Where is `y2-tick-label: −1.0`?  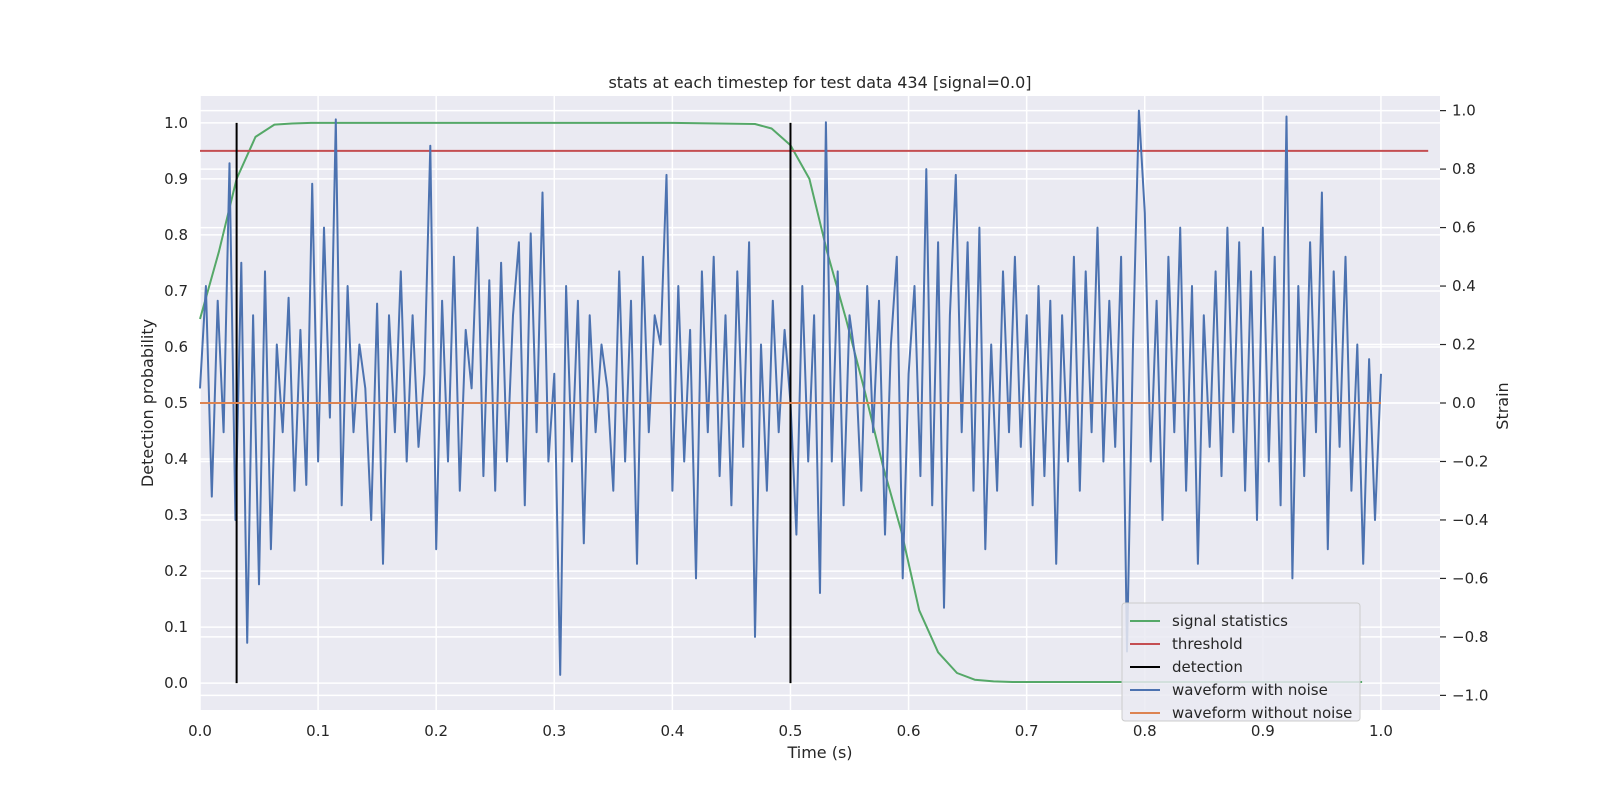 y2-tick-label: −1.0 is located at coordinates (1470, 695).